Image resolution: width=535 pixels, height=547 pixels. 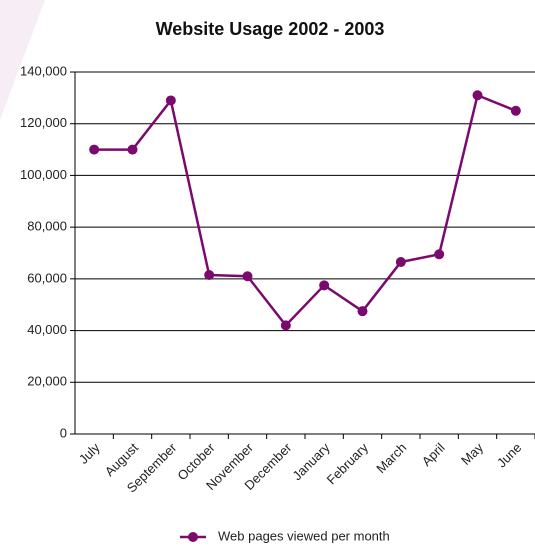 What do you see at coordinates (193, 537) in the screenshot?
I see `legend-marker` at bounding box center [193, 537].